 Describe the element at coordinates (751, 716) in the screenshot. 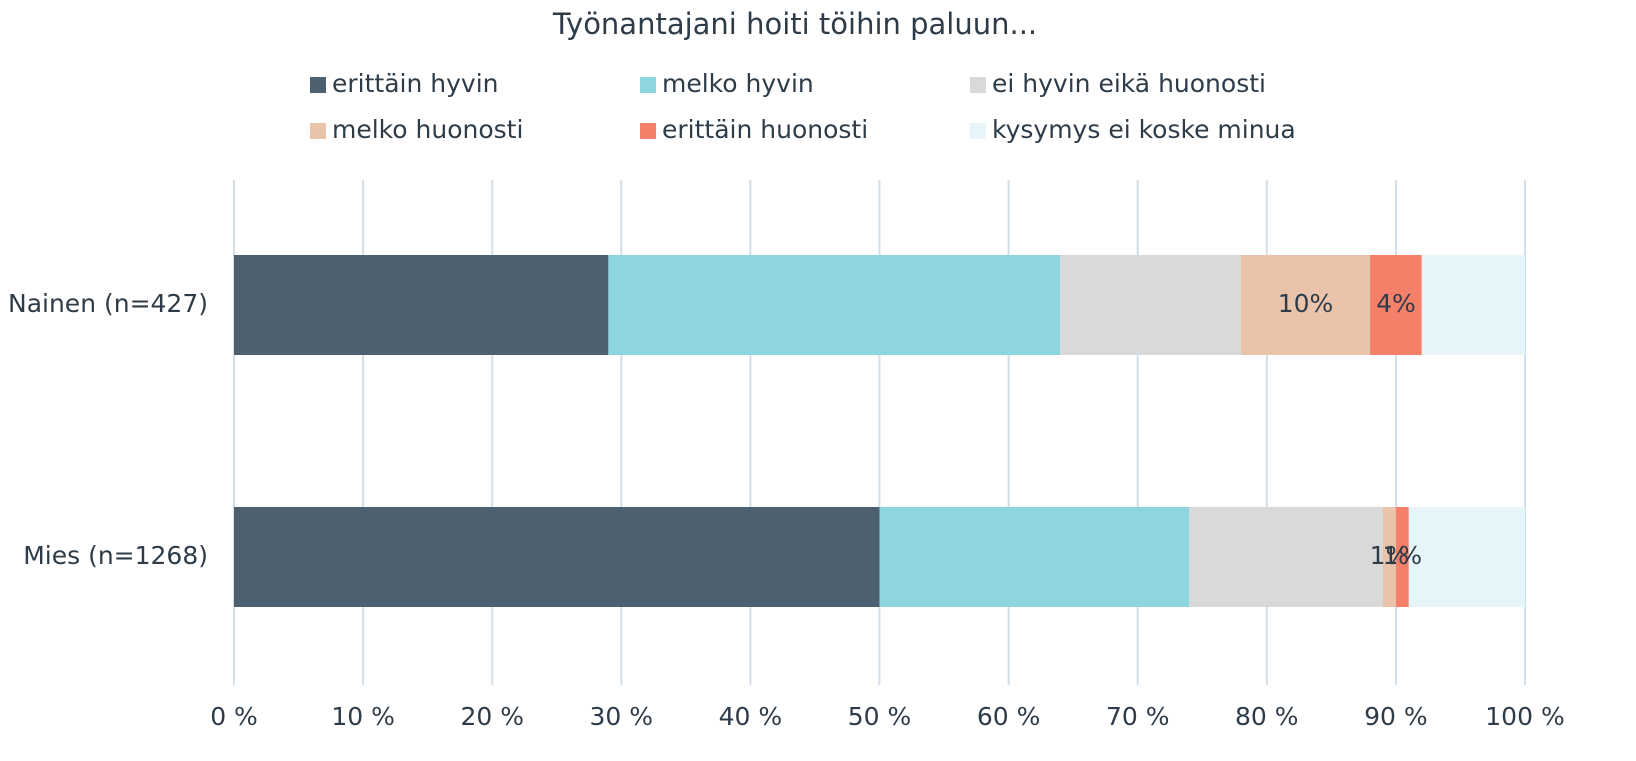

I see `x-tick-label: 40 %` at that location.